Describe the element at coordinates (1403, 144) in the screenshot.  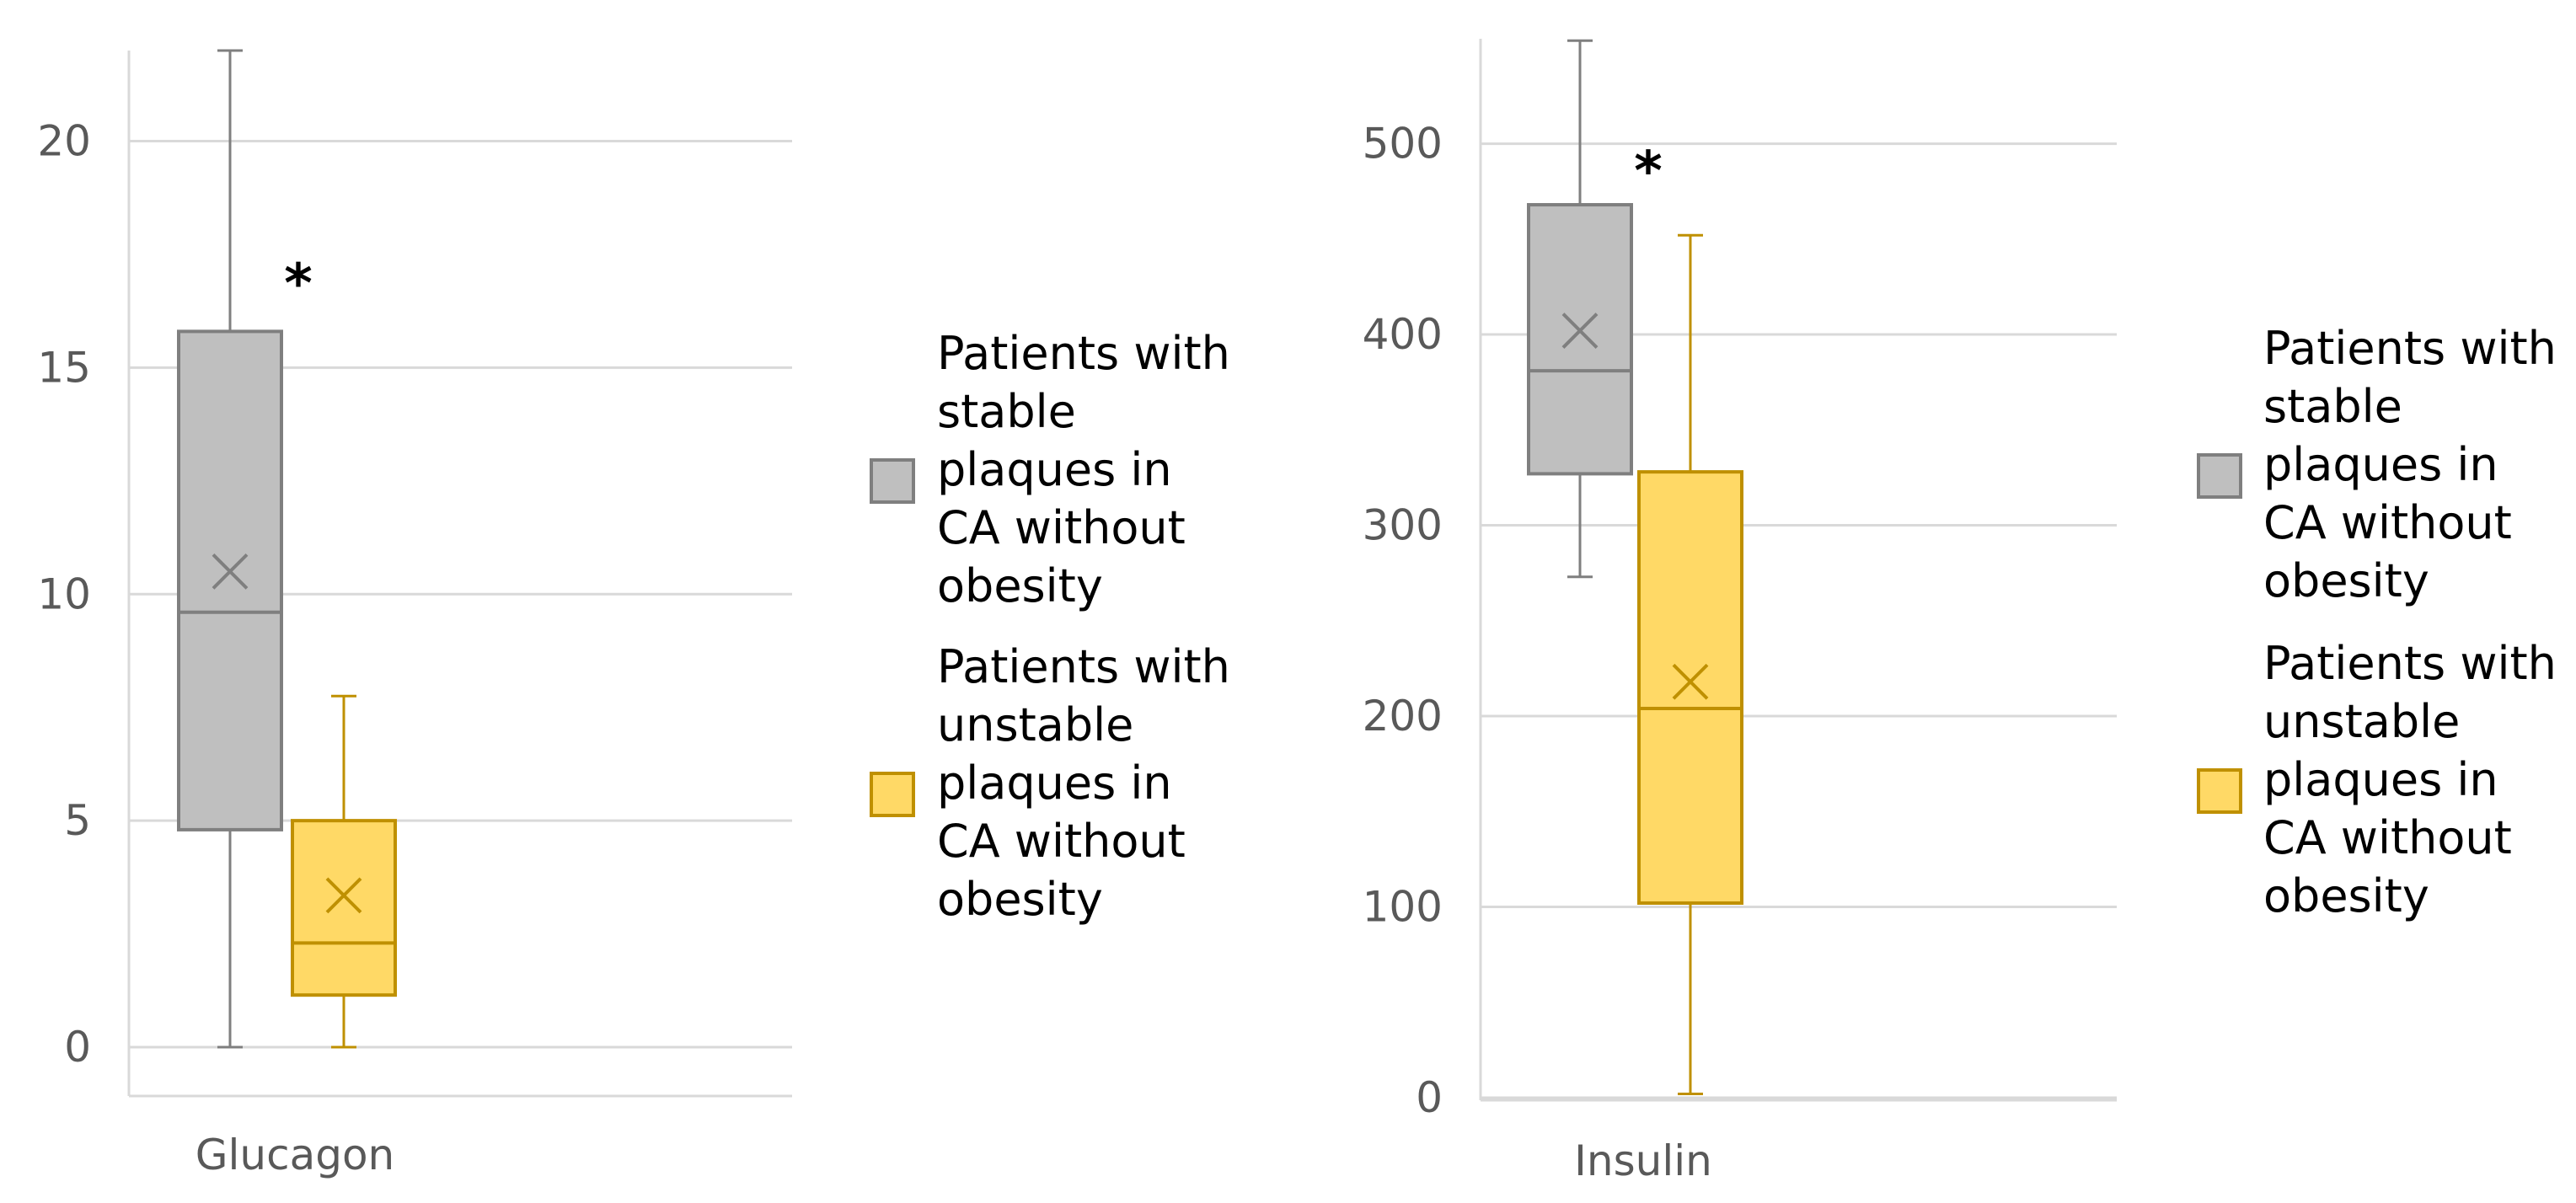
I see `y-tick-label: 500` at that location.